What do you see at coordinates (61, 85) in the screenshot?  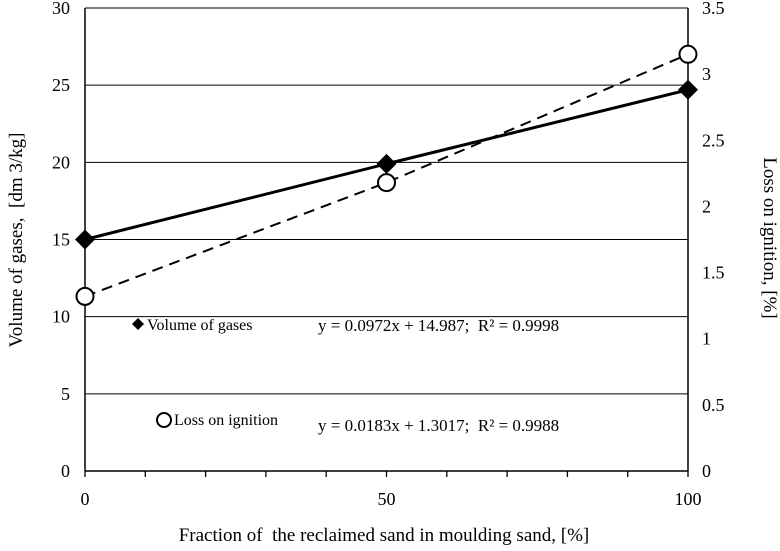 I see `y-tick-label-left: 25` at bounding box center [61, 85].